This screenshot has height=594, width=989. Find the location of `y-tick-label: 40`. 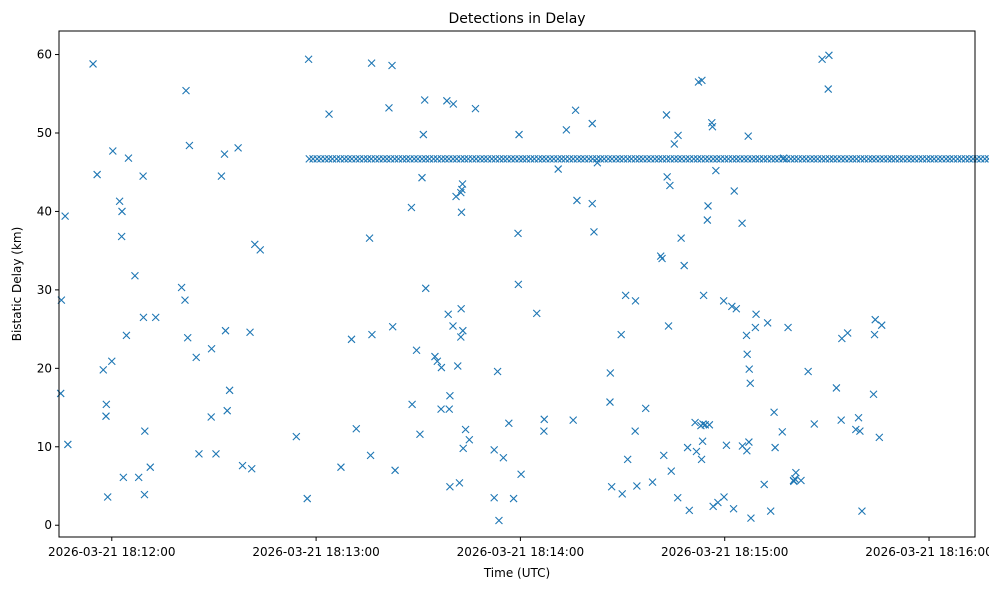

y-tick-label: 40 is located at coordinates (44, 211).